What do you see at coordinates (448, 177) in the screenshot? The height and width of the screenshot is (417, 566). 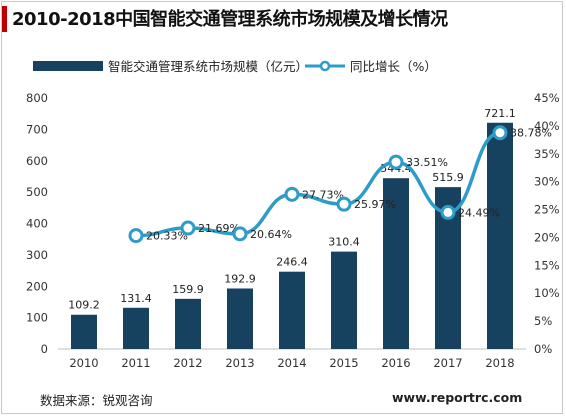 I see `bar-value-label: 515.9` at bounding box center [448, 177].